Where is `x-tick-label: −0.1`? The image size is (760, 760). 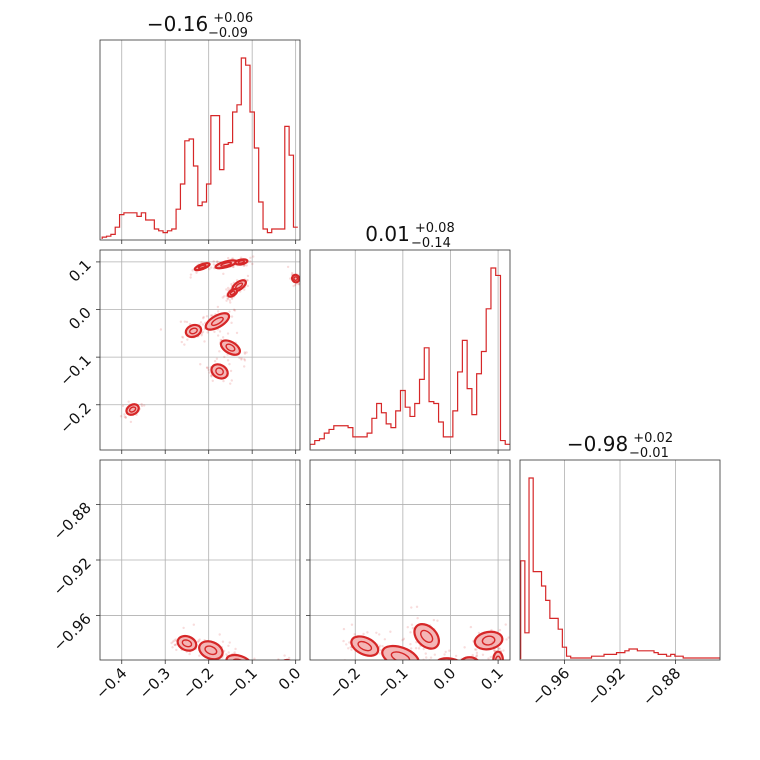 x-tick-label: −0.1 is located at coordinates (242, 683).